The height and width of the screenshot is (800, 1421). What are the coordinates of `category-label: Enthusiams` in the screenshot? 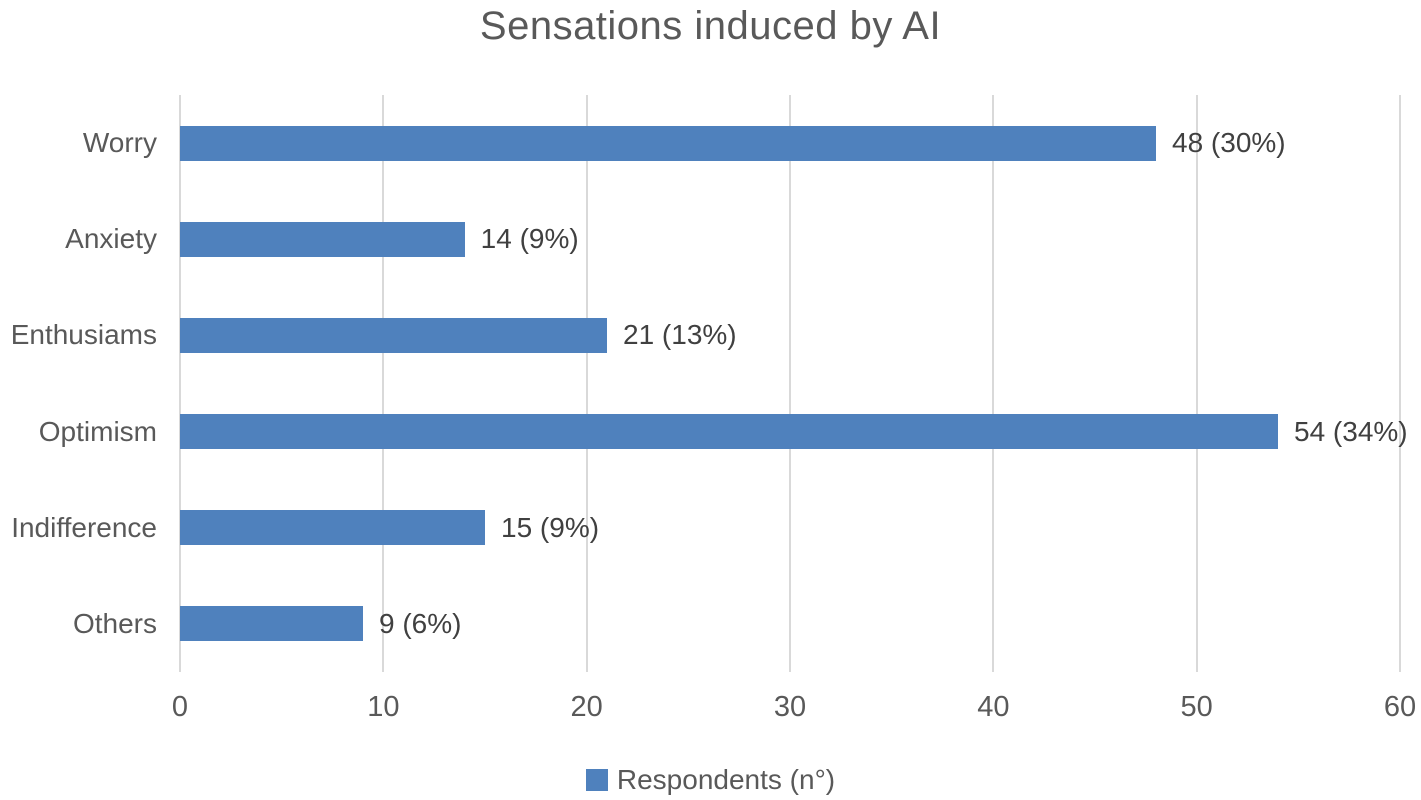 It's located at (83, 335).